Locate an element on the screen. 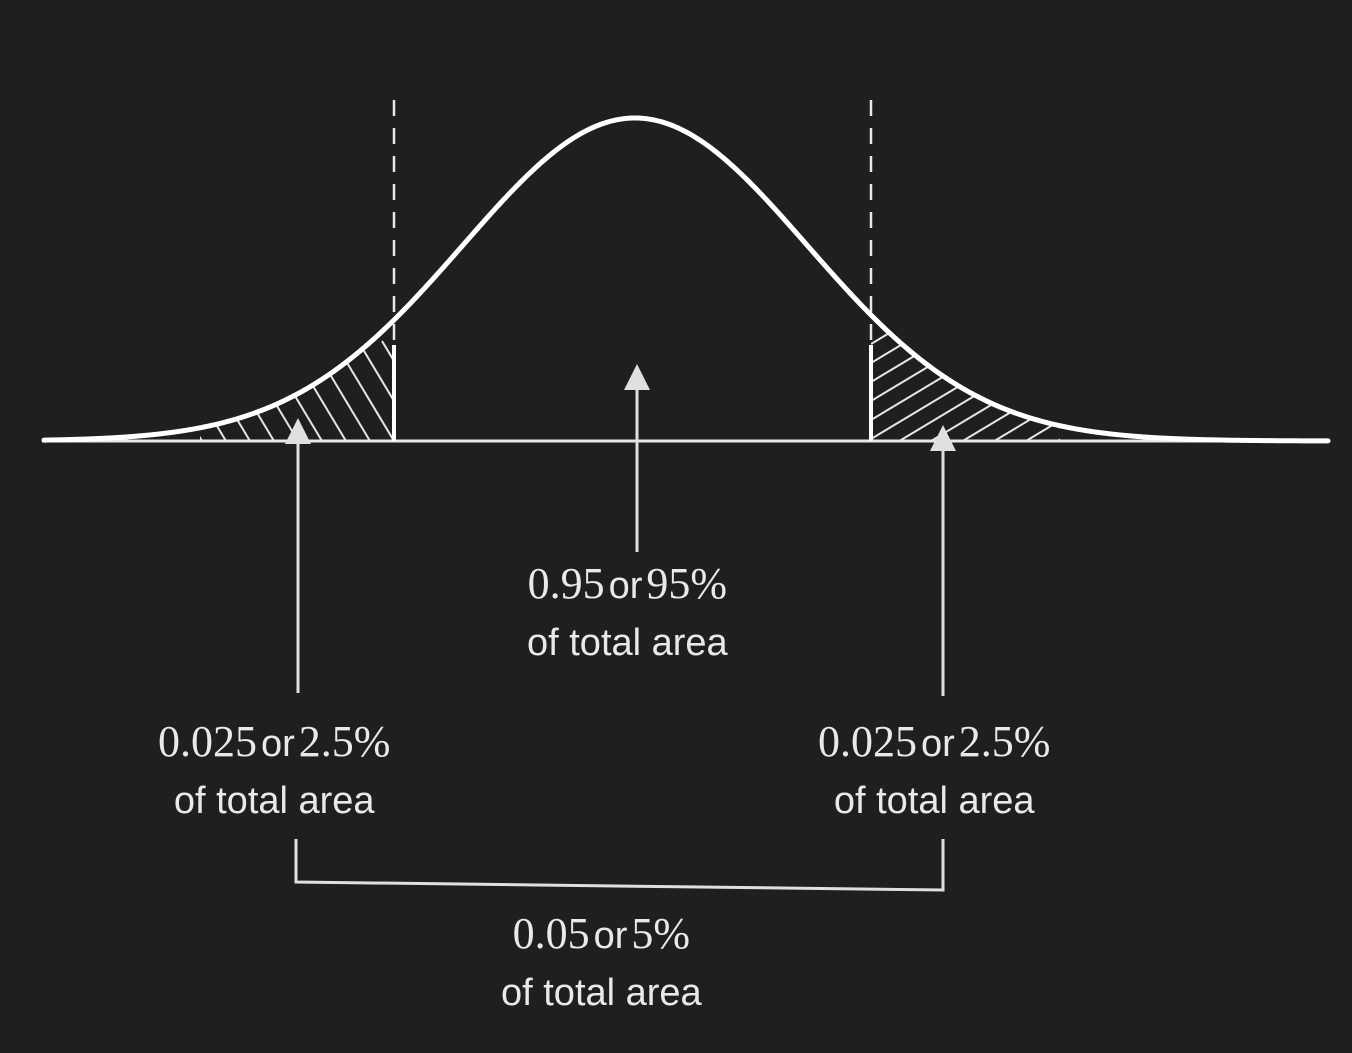 The width and height of the screenshot is (1352, 1053). tails-bracket is located at coordinates (619, 865).